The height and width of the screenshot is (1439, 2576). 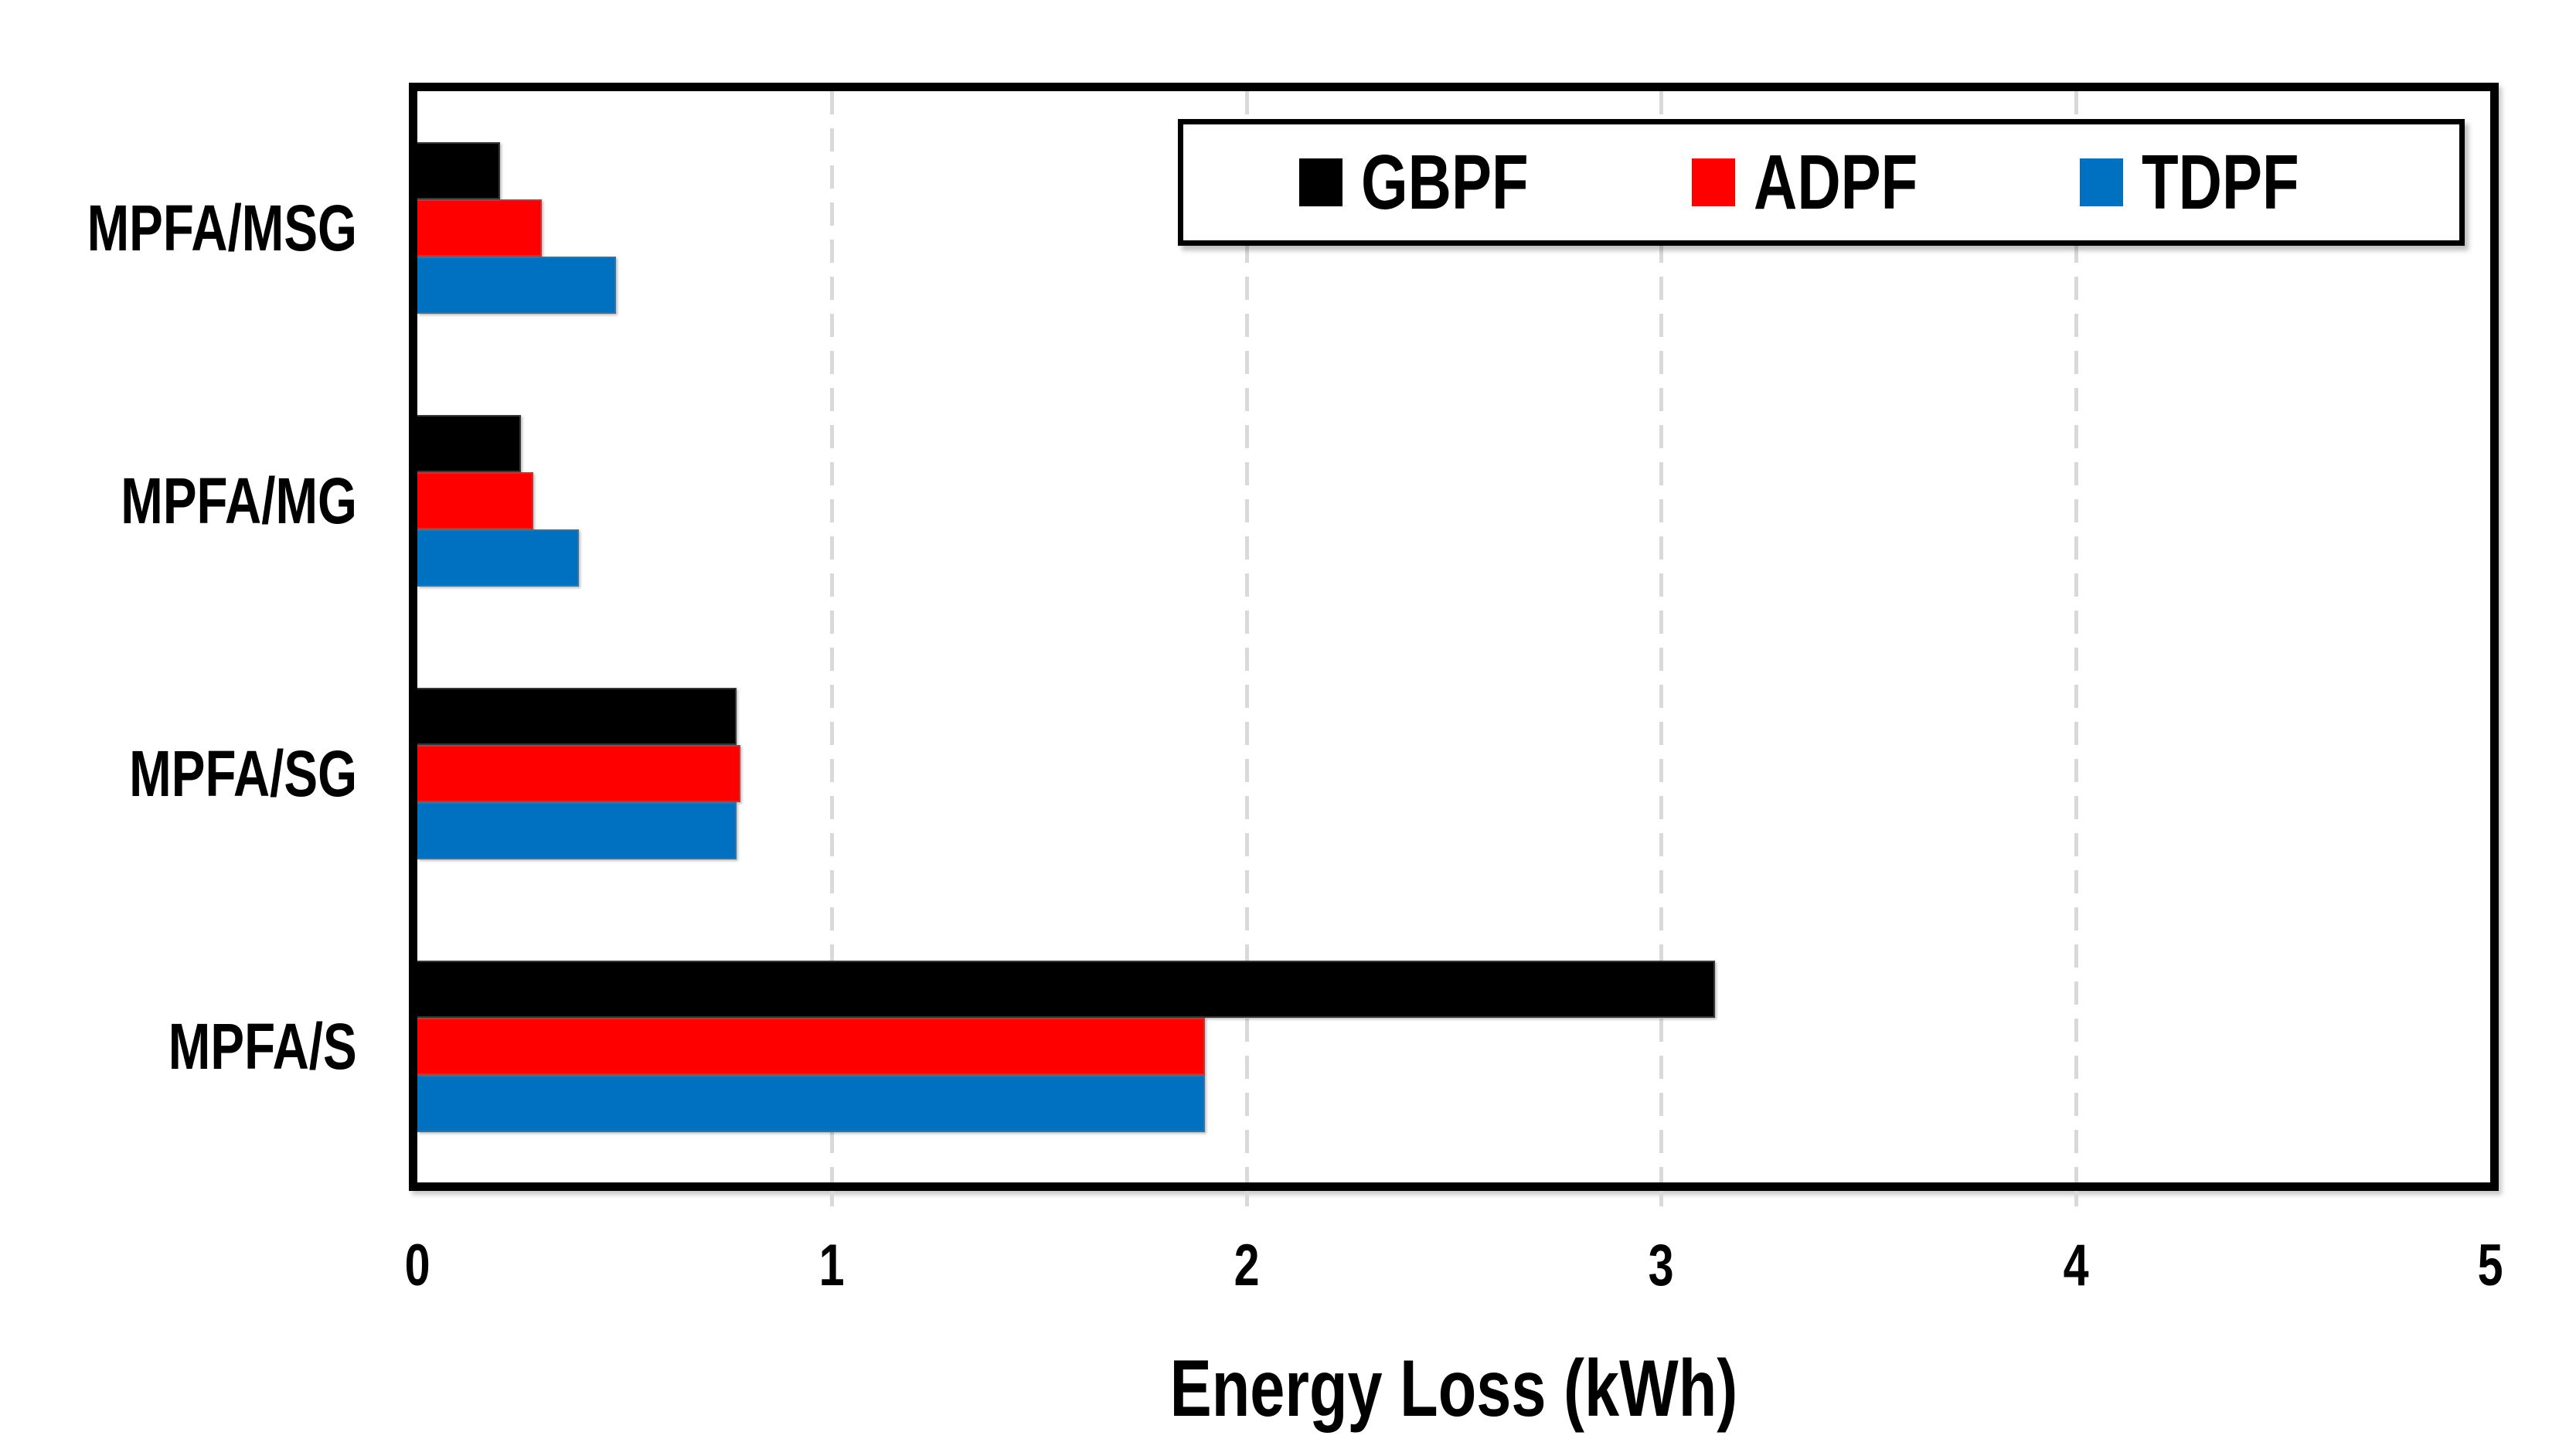 I want to click on category-label-mpfa-sg: MPFA/SG, so click(x=178, y=773).